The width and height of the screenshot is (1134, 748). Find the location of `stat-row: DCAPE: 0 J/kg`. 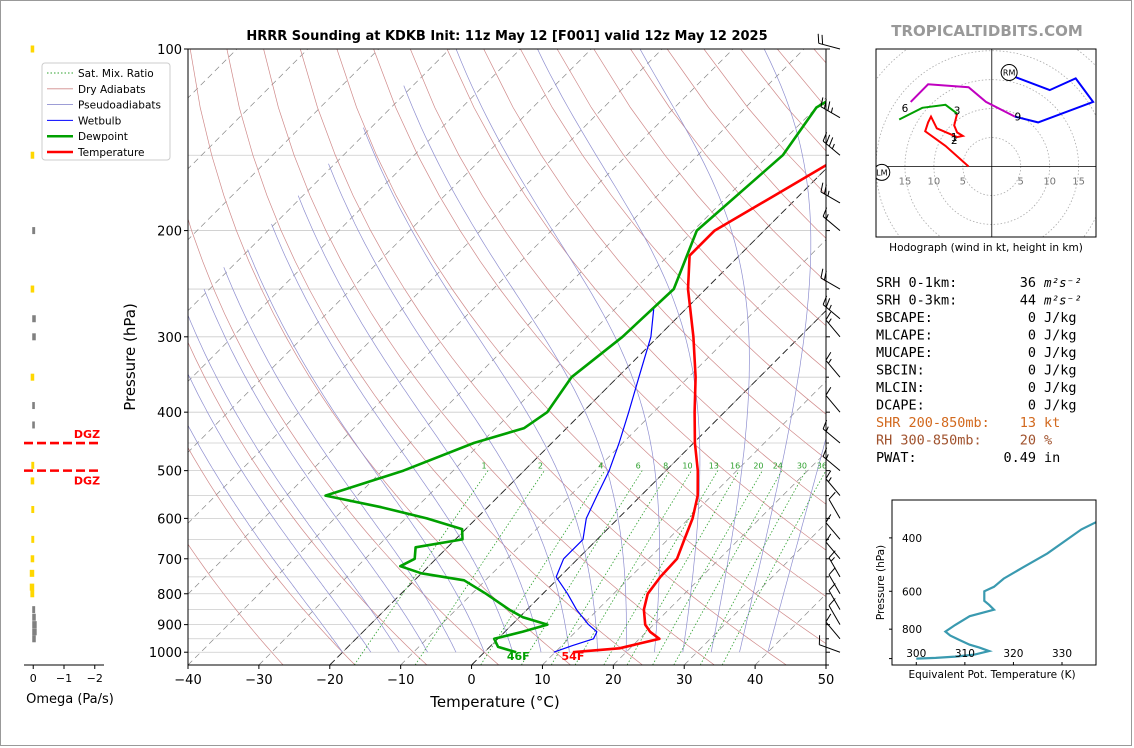

stat-row: DCAPE: 0 J/kg is located at coordinates (976, 406).